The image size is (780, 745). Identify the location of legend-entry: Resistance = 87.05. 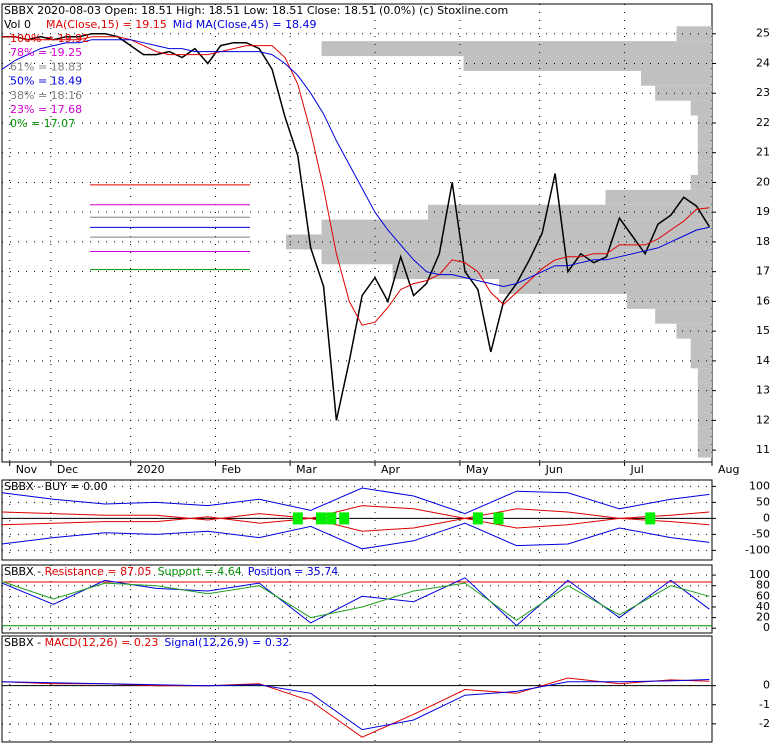
(98, 571).